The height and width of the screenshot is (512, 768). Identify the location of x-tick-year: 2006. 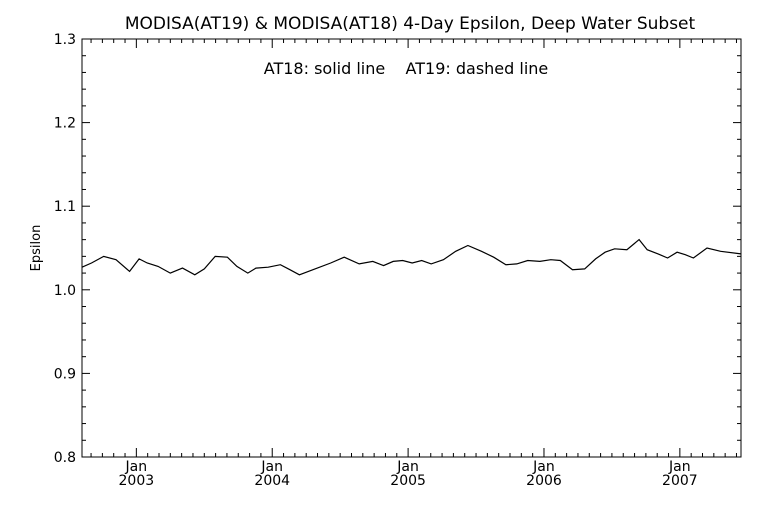
(544, 481).